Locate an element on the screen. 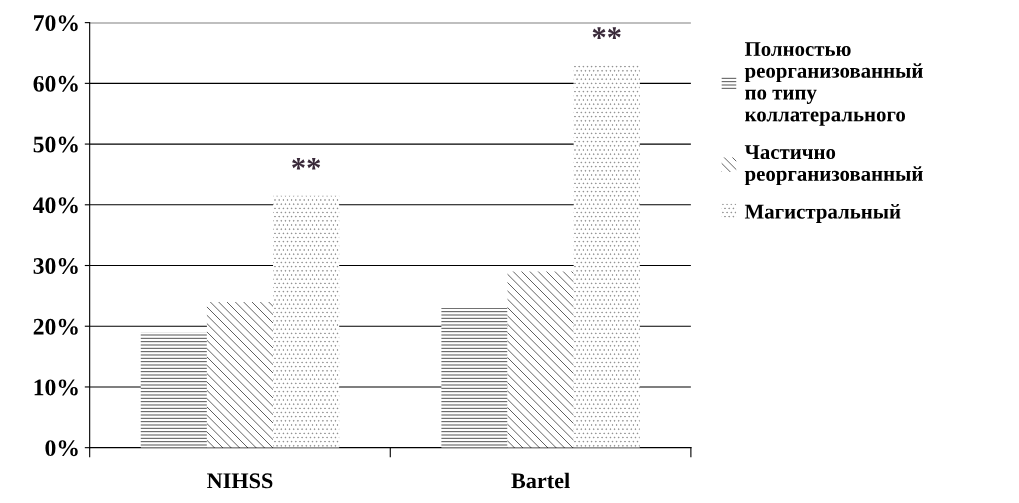  y-tick-label: 0% is located at coordinates (61, 448).